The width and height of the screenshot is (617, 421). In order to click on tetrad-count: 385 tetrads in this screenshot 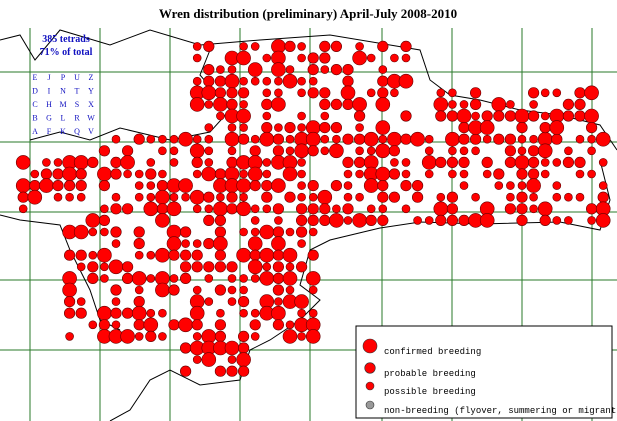, I will do `click(66, 39)`.